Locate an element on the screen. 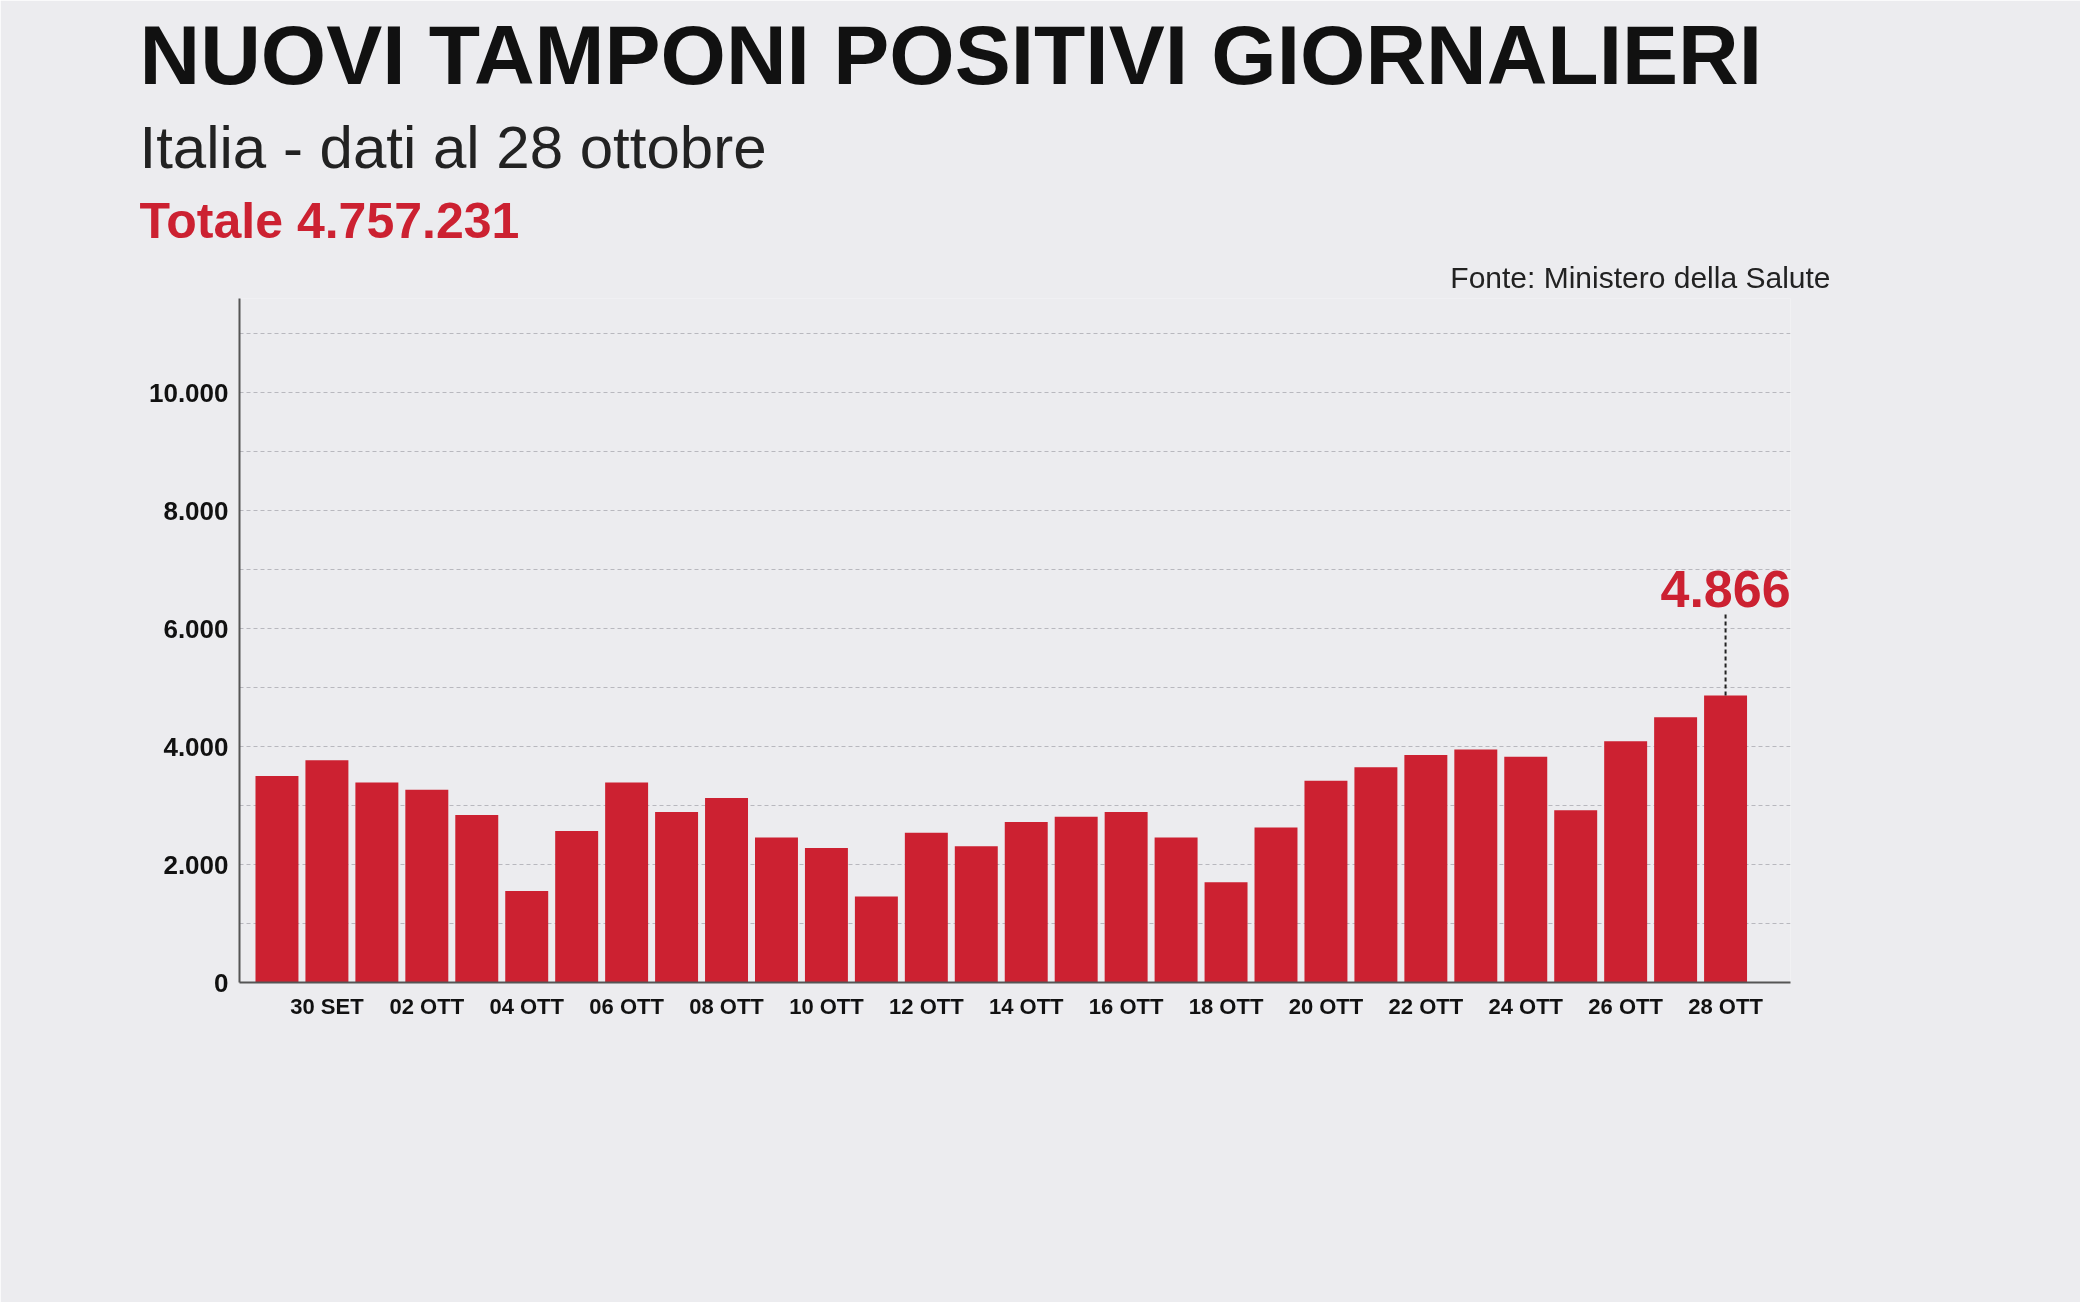 This screenshot has height=1302, width=2080. text: Totale 4.757.231 is located at coordinates (329, 220).